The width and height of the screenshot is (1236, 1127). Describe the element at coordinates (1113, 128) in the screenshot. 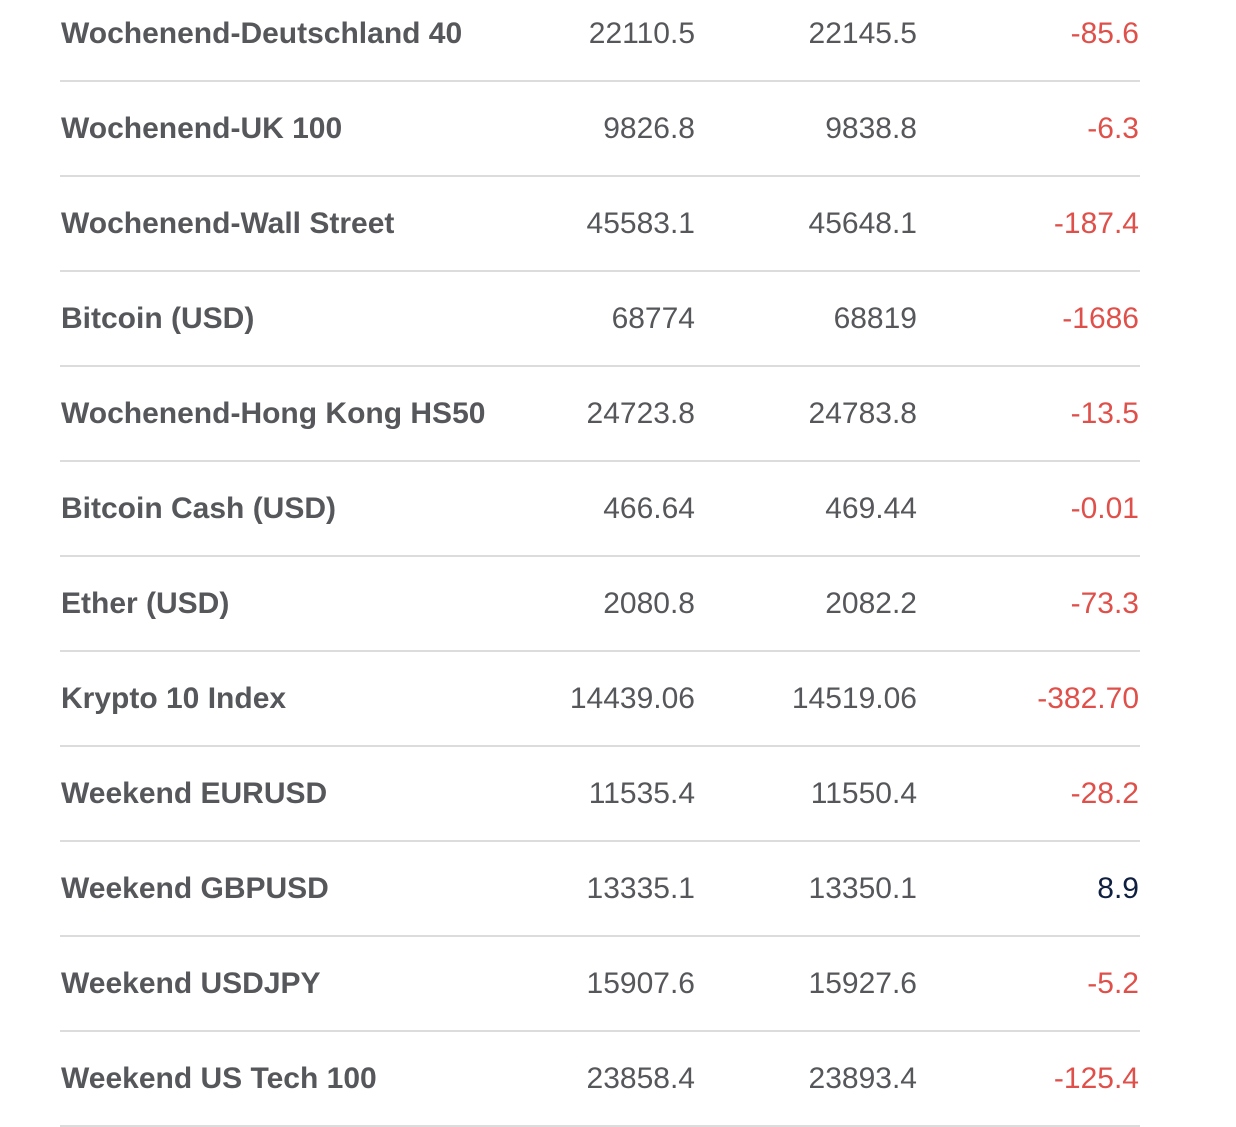

I see `price-change: -6.3` at that location.